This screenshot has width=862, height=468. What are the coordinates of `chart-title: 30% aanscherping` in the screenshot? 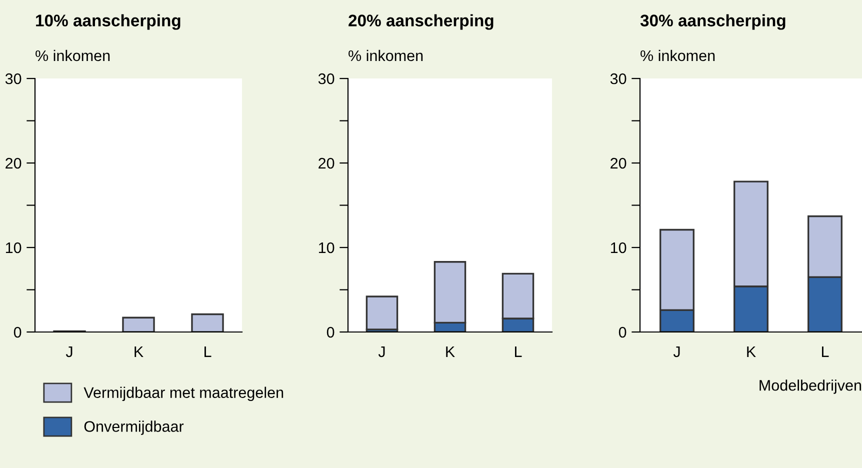 It's located at (713, 22).